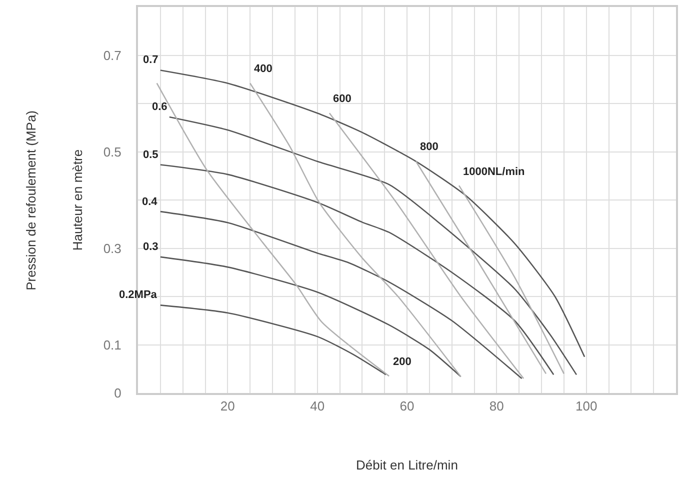 Image resolution: width=686 pixels, height=481 pixels. I want to click on y-tick-label: 0.5, so click(112, 152).